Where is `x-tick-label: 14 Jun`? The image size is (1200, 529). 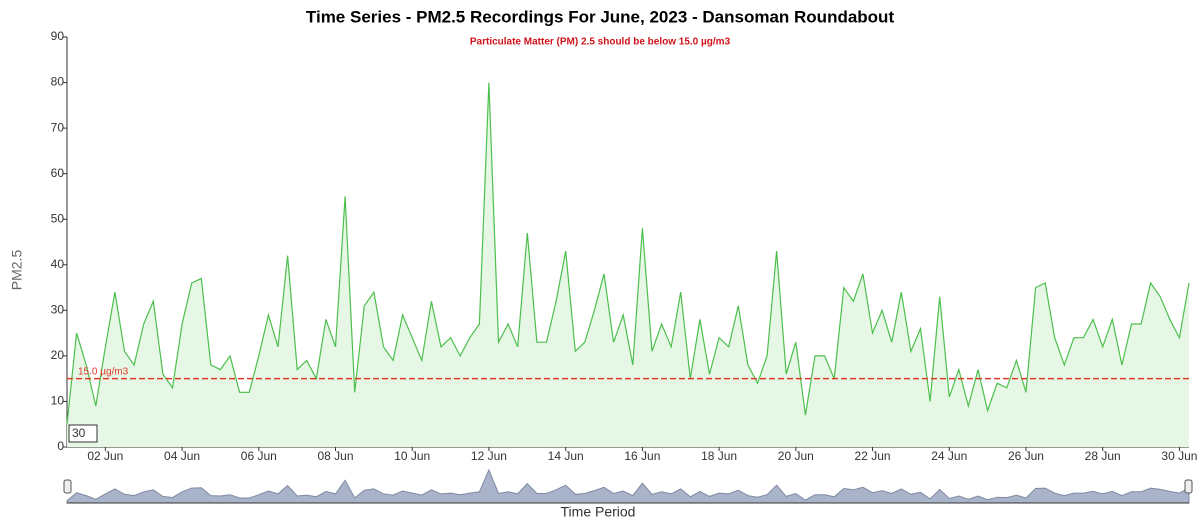 x-tick-label: 14 Jun is located at coordinates (566, 456).